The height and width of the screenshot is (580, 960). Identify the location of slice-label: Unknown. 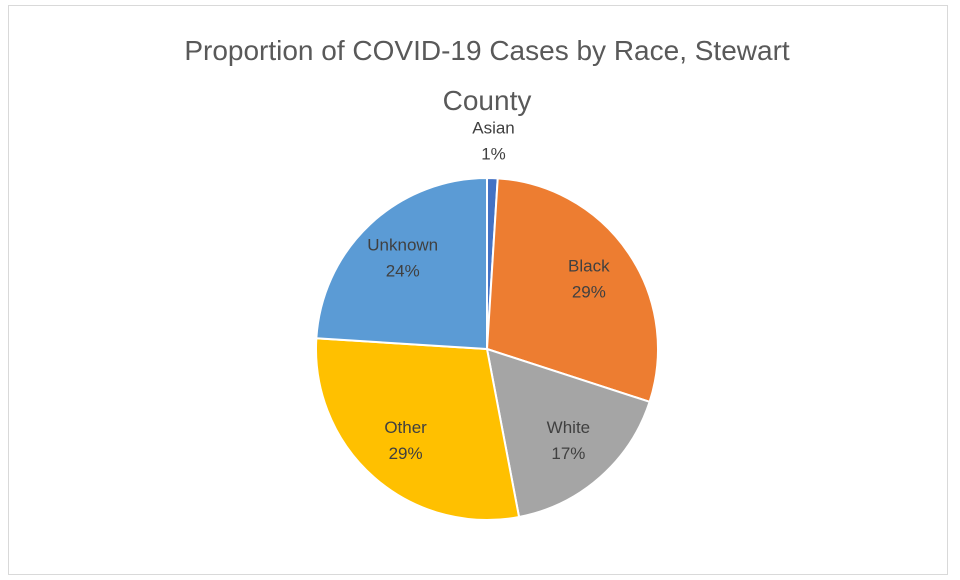
(402, 245).